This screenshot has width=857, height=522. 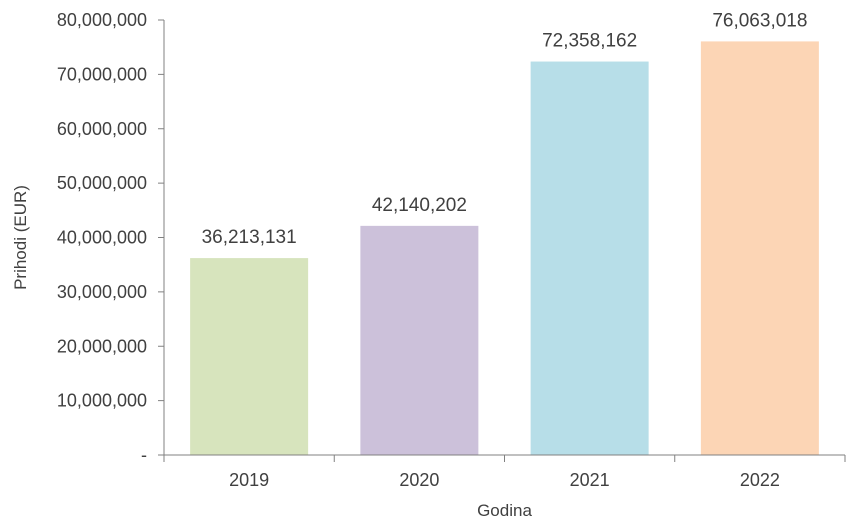 What do you see at coordinates (102, 292) in the screenshot?
I see `y-tick-label: 30,000,000` at bounding box center [102, 292].